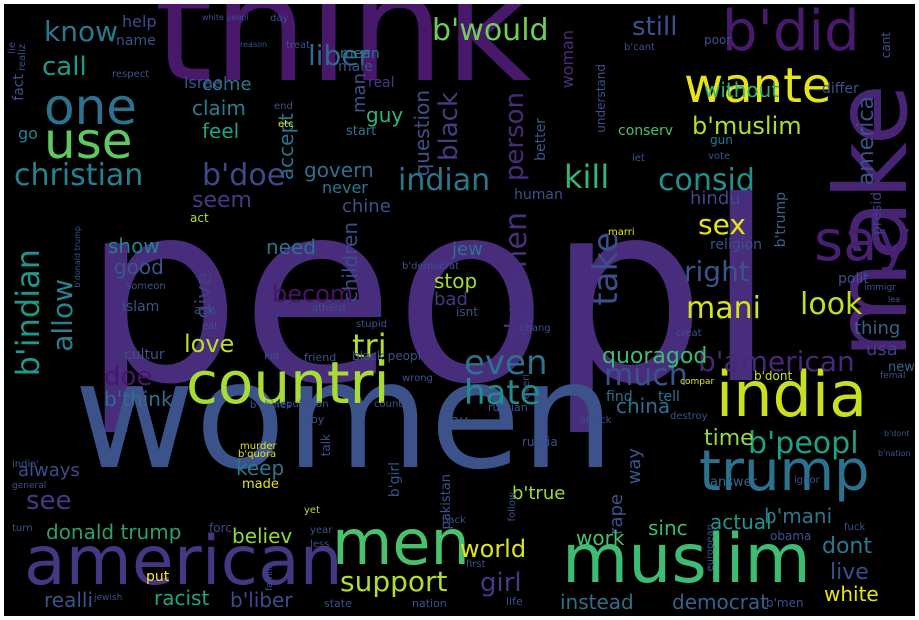 This screenshot has height=620, width=919. Describe the element at coordinates (897, 433) in the screenshot. I see `word-b-dont-2: b'dont` at that location.